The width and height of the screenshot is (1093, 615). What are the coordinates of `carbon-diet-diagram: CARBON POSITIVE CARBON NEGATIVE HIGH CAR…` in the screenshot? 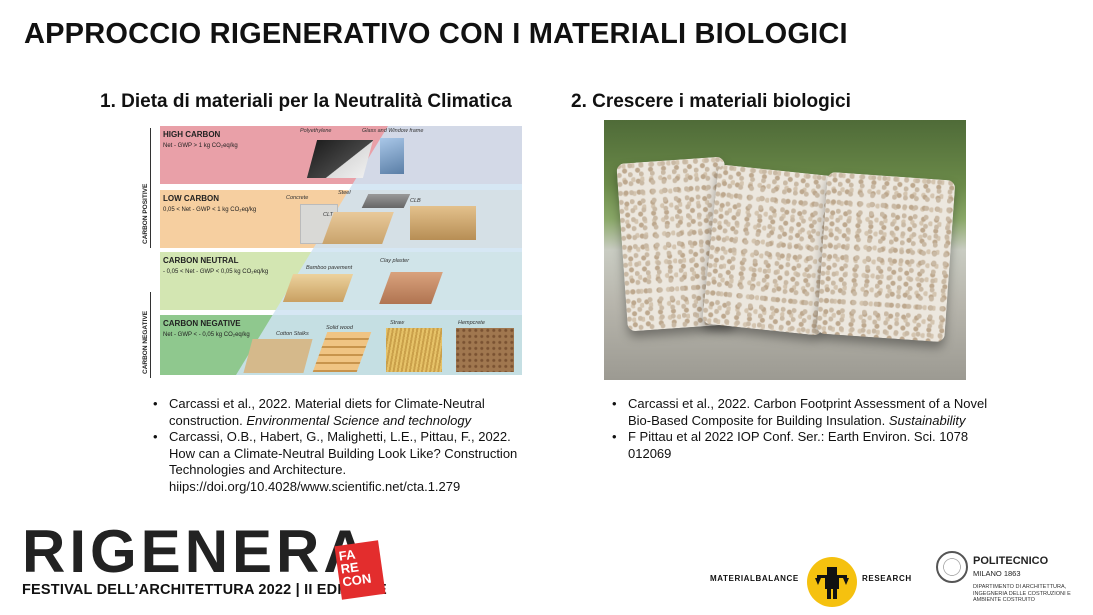 It's located at (331, 251).